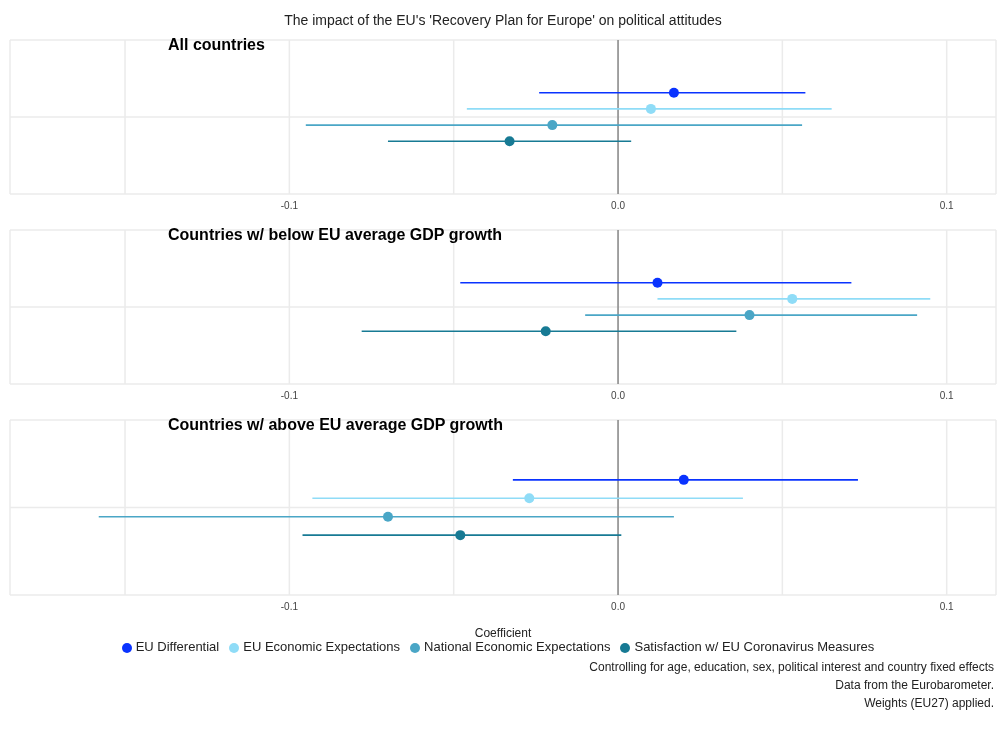 The height and width of the screenshot is (747, 1006). I want to click on legend-label: EU Differential, so click(177, 646).